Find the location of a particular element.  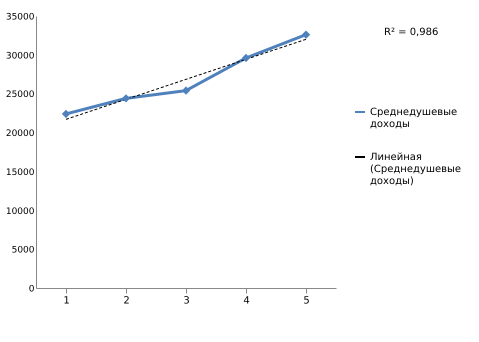

y-tick-label: 10000 is located at coordinates (20, 211).